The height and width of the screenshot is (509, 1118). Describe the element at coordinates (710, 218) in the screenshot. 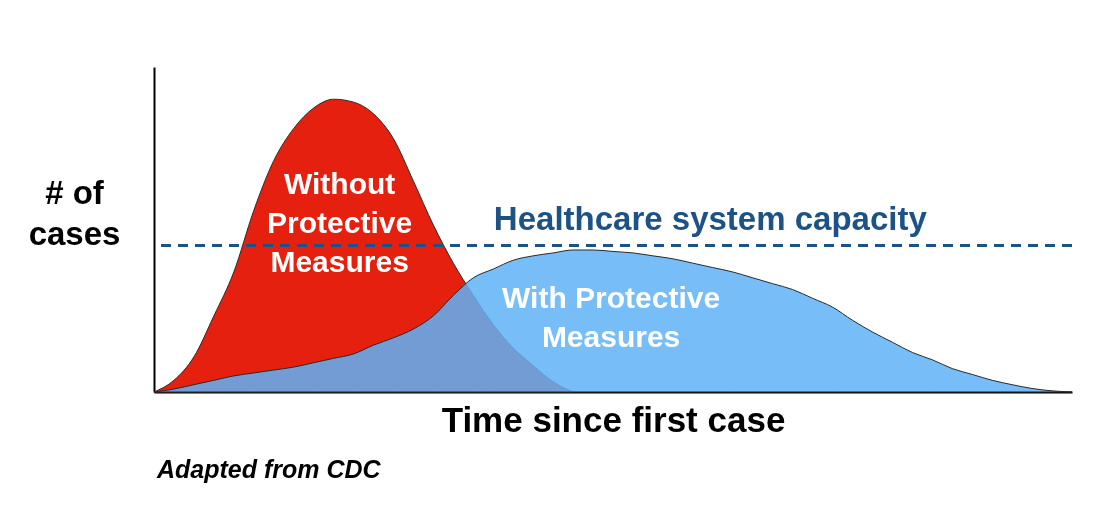

I see `ref-line-label: Healthcare system capacity` at that location.